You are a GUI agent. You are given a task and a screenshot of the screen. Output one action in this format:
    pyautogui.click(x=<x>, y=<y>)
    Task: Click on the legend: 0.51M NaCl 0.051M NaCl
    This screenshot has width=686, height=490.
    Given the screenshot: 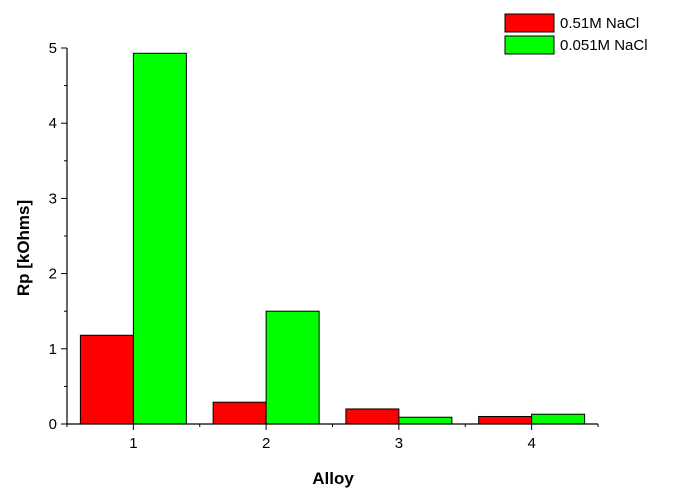 What is the action you would take?
    pyautogui.click(x=576, y=34)
    